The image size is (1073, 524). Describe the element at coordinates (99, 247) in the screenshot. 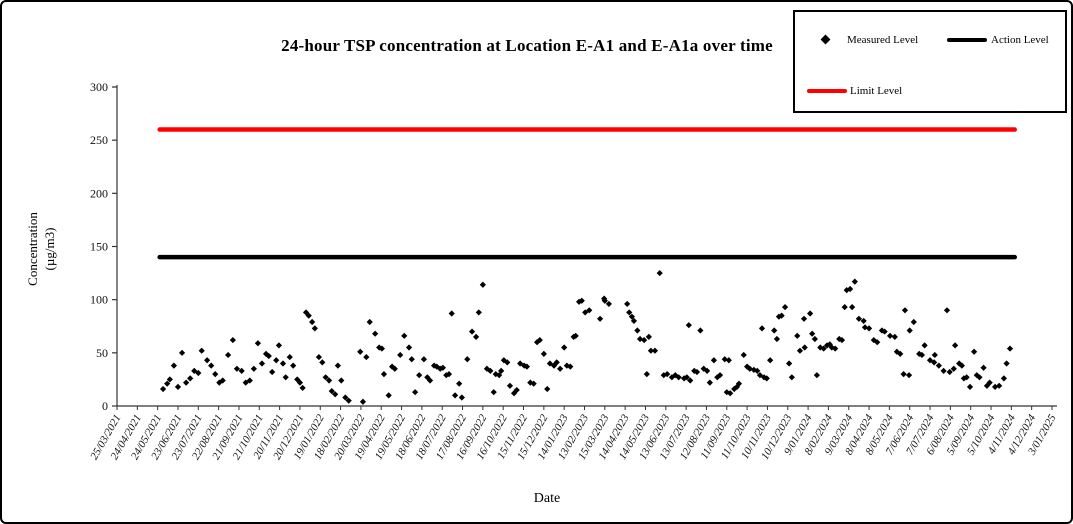

I see `y-tick-label: 150` at that location.